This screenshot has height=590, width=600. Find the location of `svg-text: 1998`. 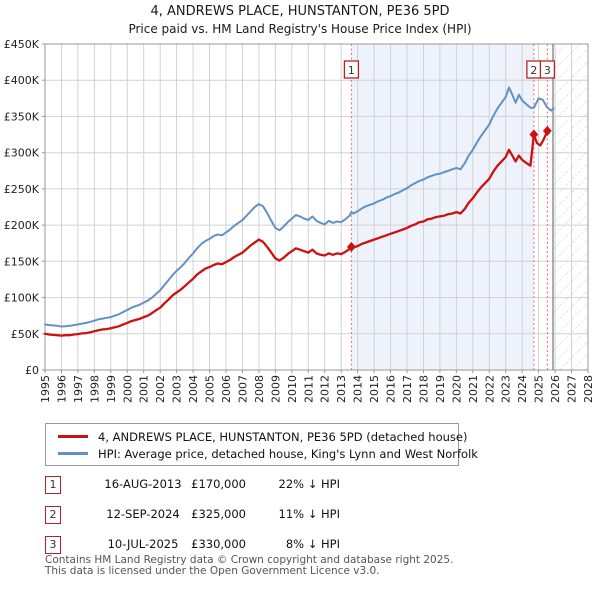

svg-text: 1998 is located at coordinates (94, 389).